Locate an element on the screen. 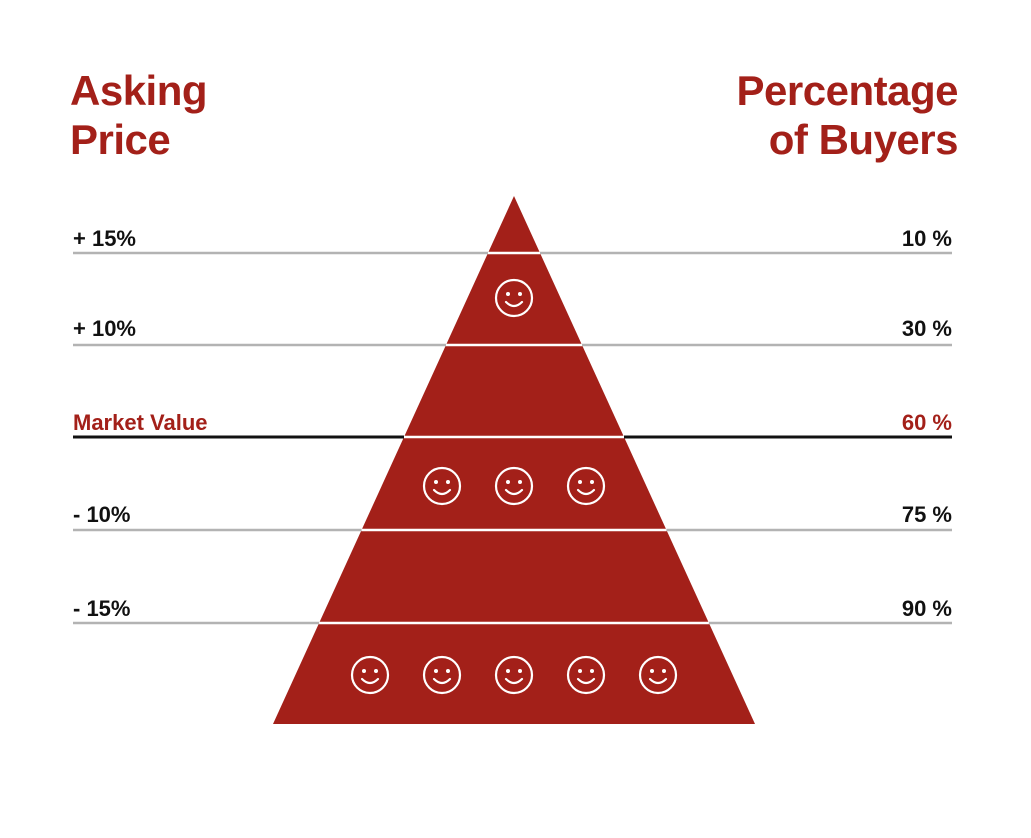 This screenshot has height=838, width=1031. percentage-of-buyers-heading: Percentage of Buyers is located at coordinates (847, 115).